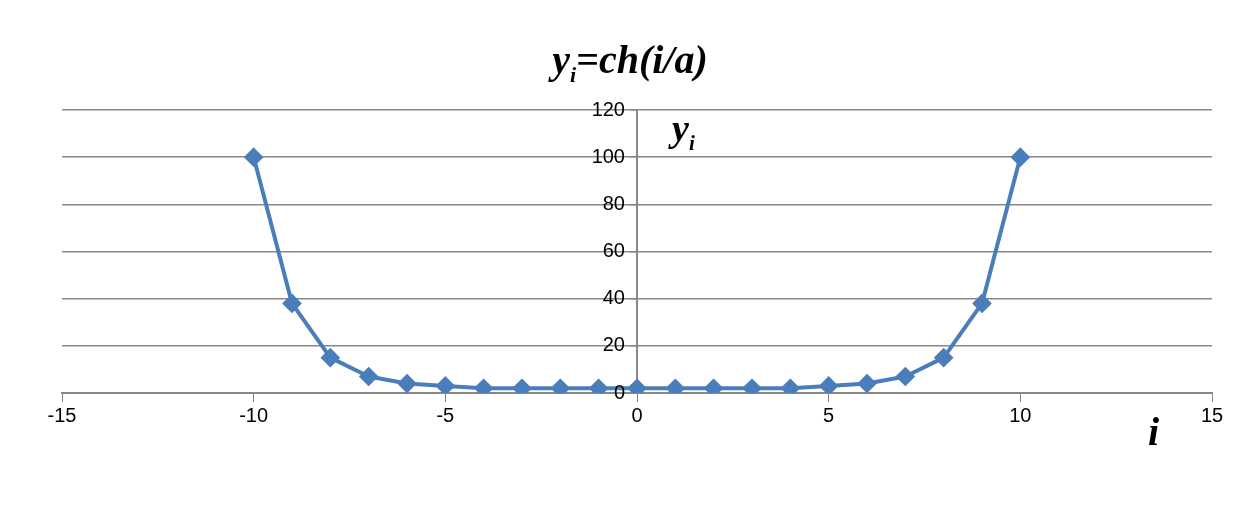  What do you see at coordinates (62, 414) in the screenshot?
I see `x-tick-label: -15` at bounding box center [62, 414].